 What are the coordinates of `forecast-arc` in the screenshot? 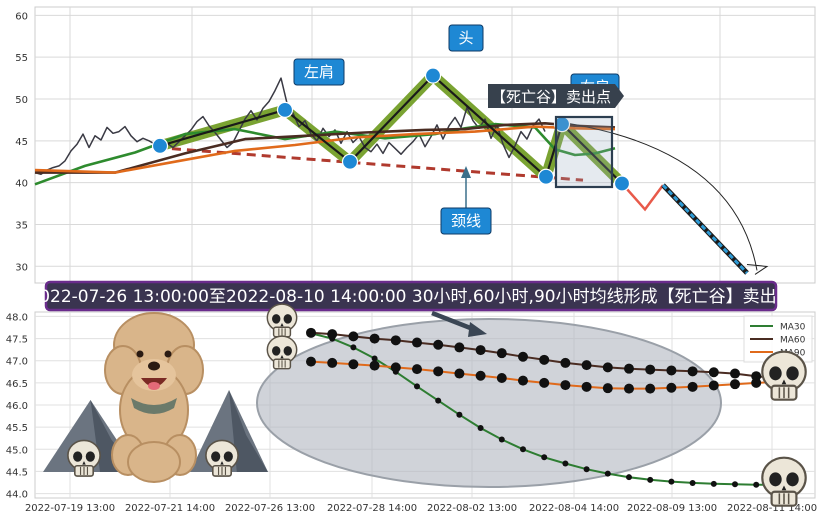 It's located at (659, 196).